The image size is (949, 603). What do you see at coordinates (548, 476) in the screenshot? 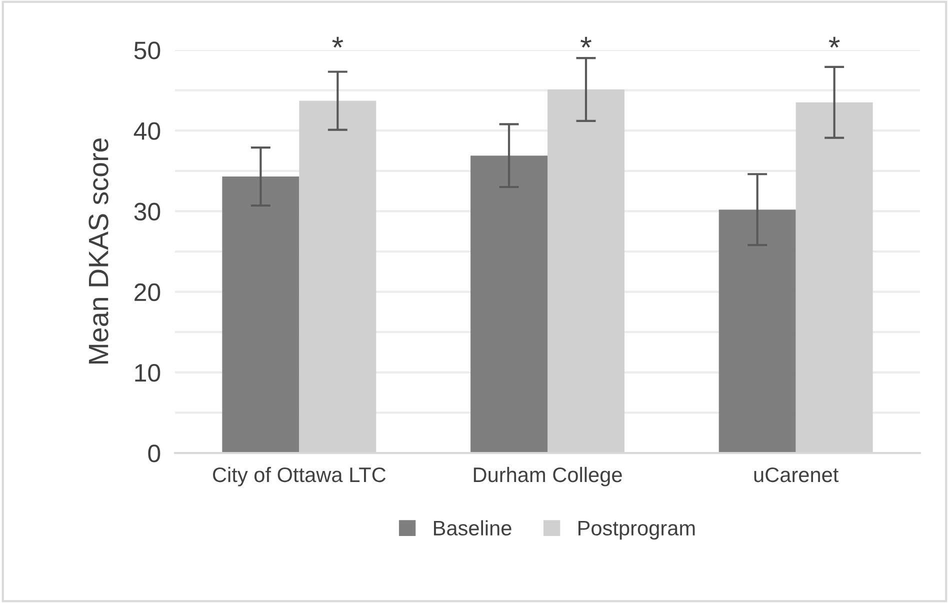
I see `x-tick-label: Durham College` at bounding box center [548, 476].